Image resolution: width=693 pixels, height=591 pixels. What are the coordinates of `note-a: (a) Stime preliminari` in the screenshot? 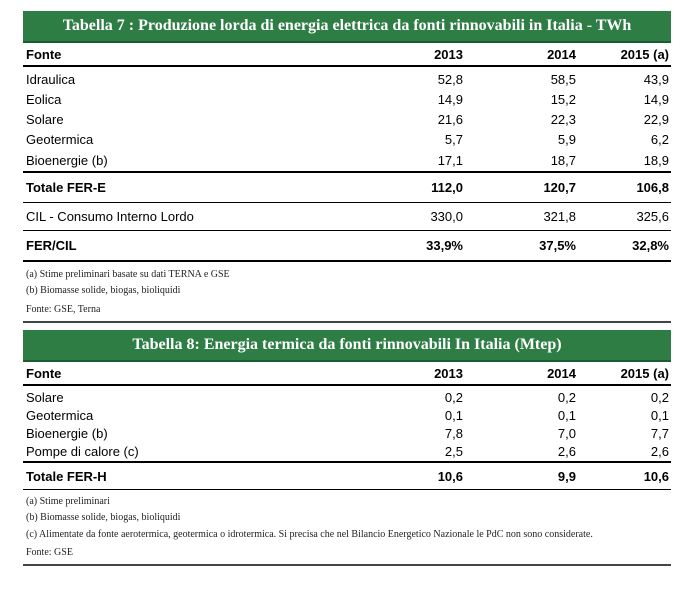 It's located at (68, 501).